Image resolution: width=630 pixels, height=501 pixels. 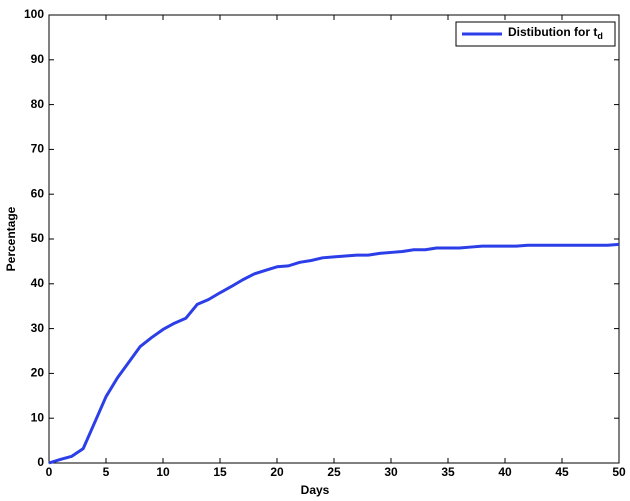 I want to click on y-tick-label: 50, so click(x=38, y=238).